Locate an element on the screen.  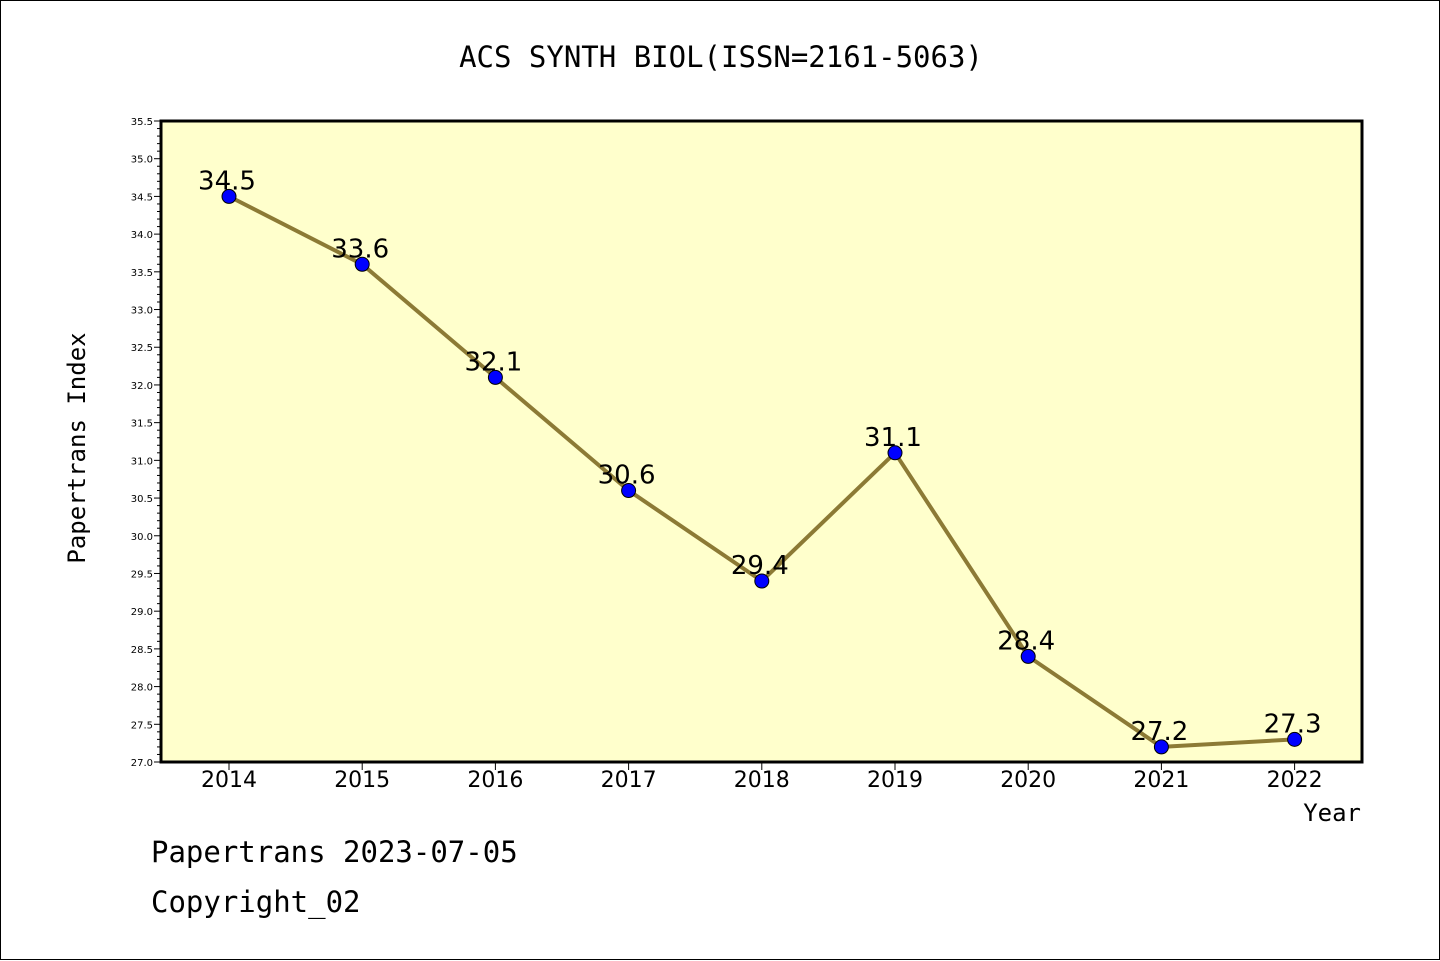
x-tick-label: 2020 is located at coordinates (1028, 780).